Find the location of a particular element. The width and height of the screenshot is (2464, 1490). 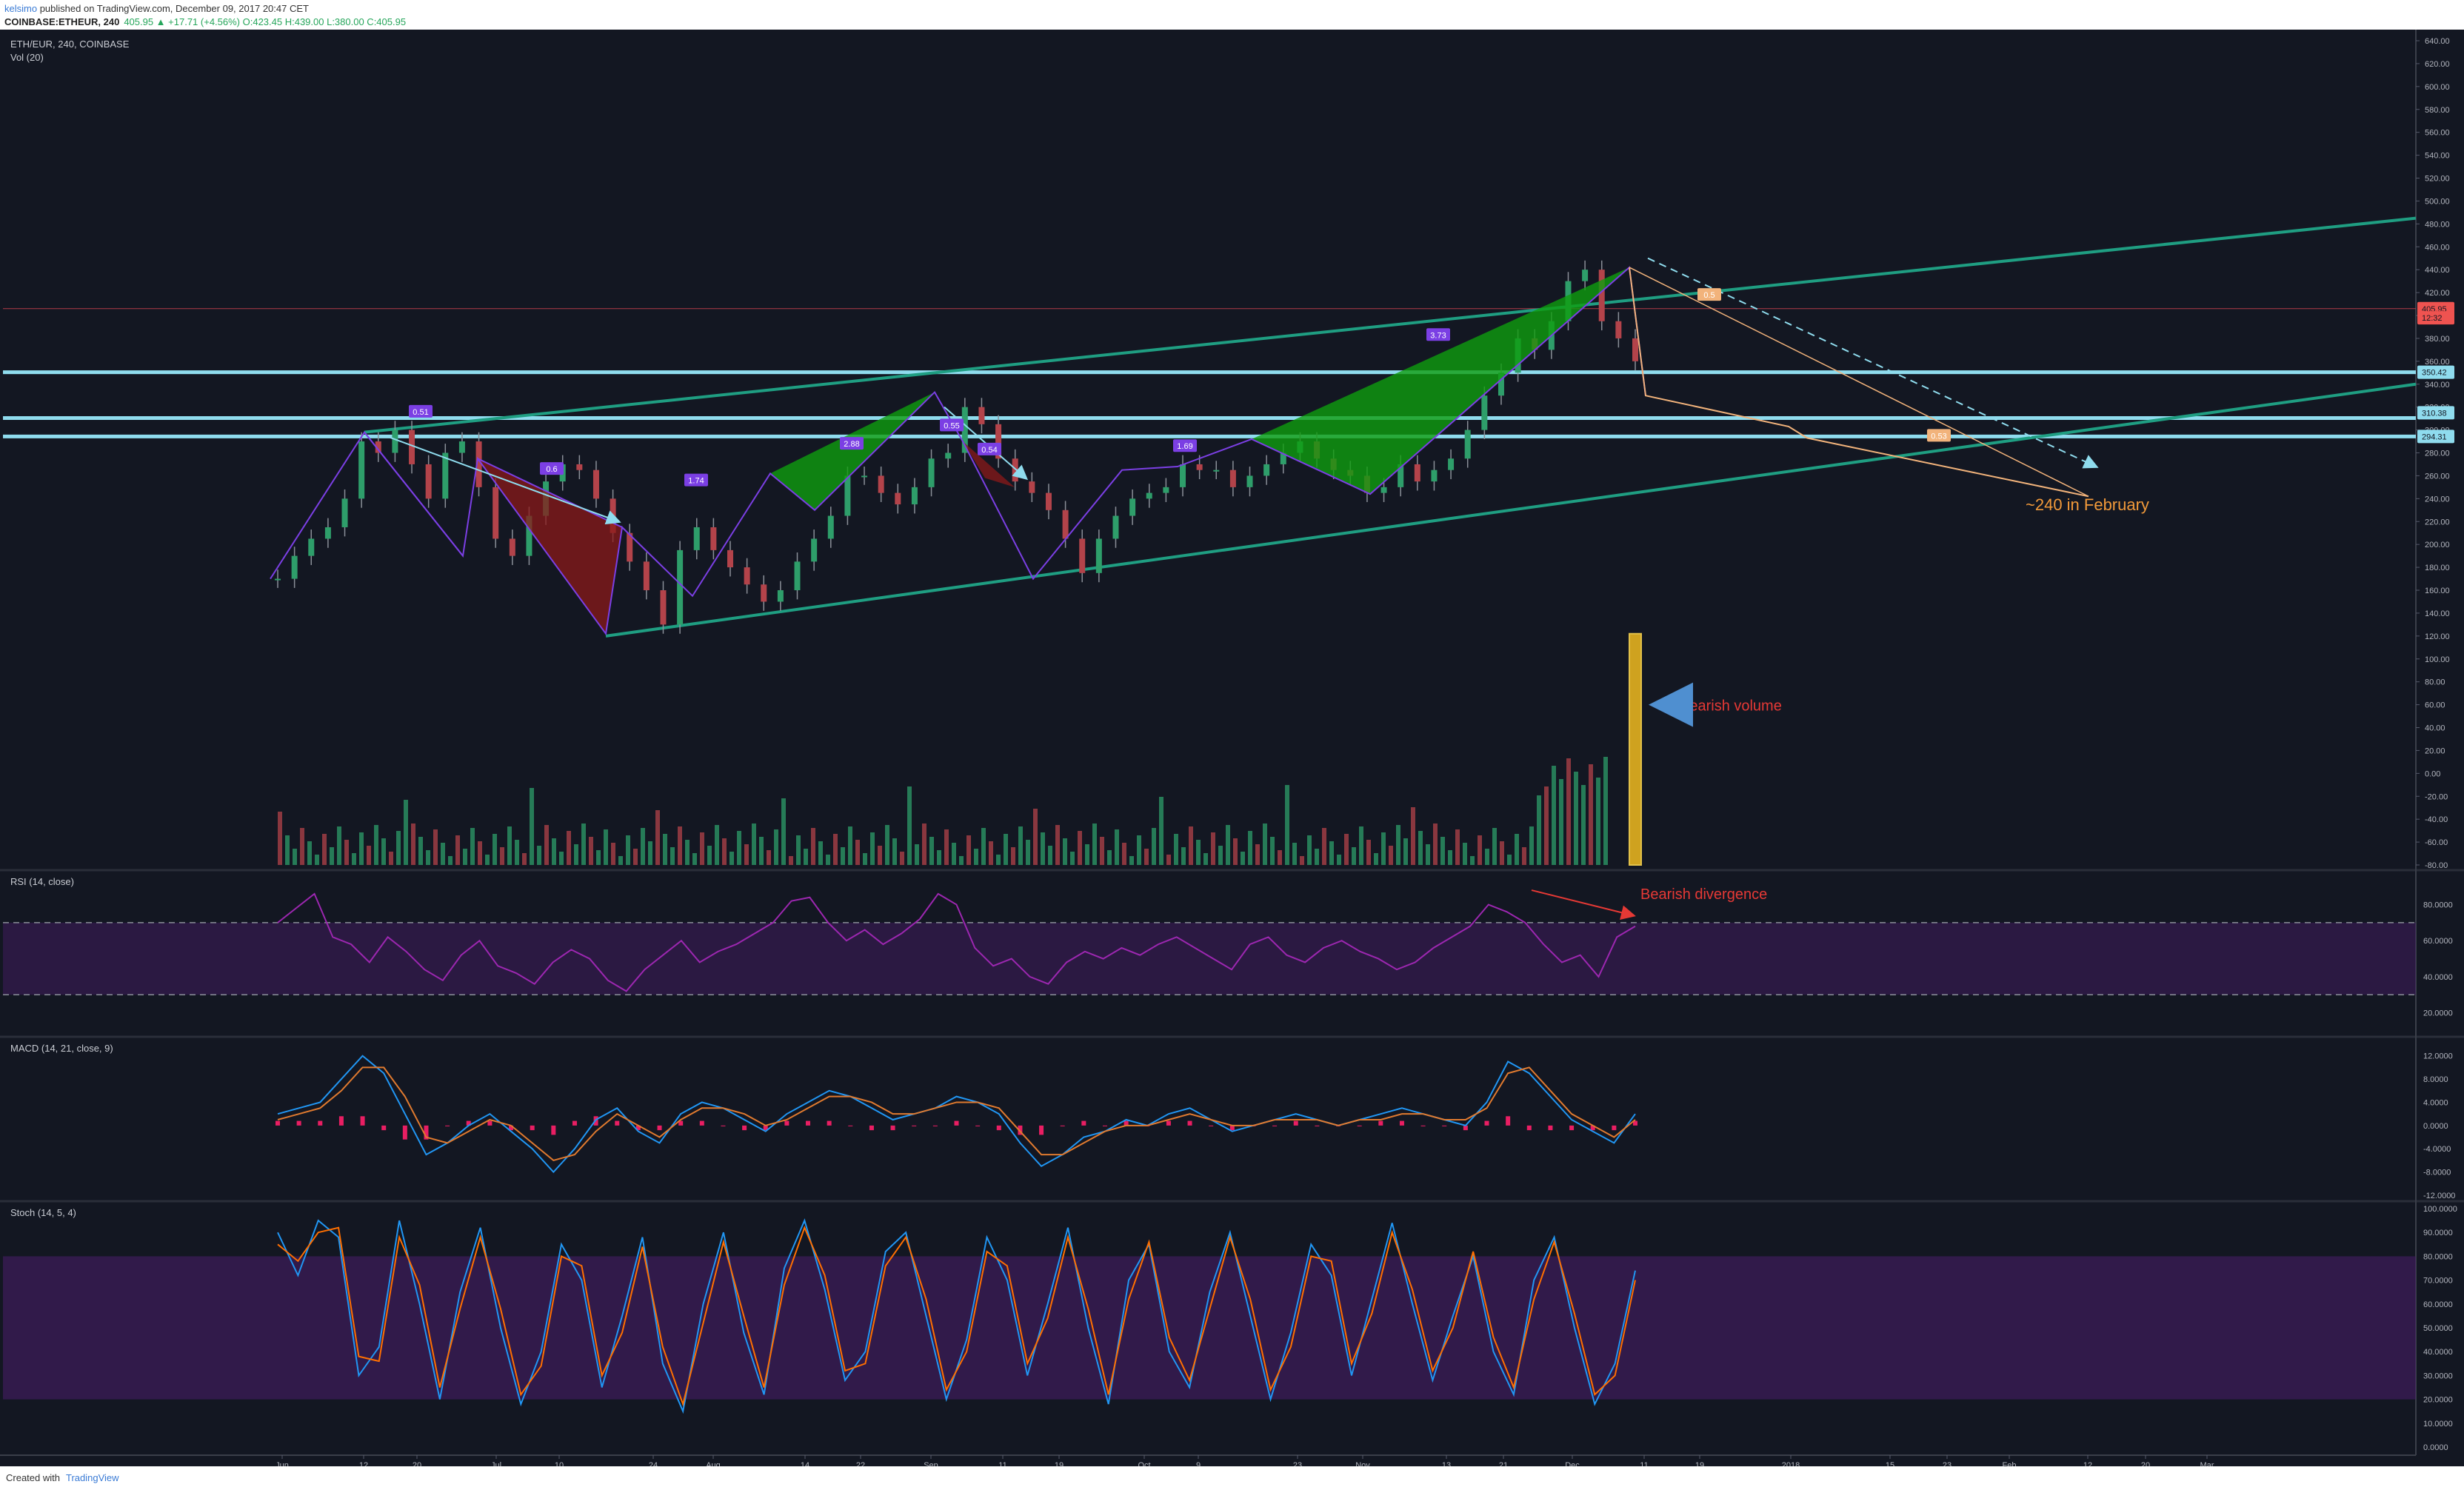

annotation-bearish-divergence: Bearish divergence is located at coordinates (1704, 894).